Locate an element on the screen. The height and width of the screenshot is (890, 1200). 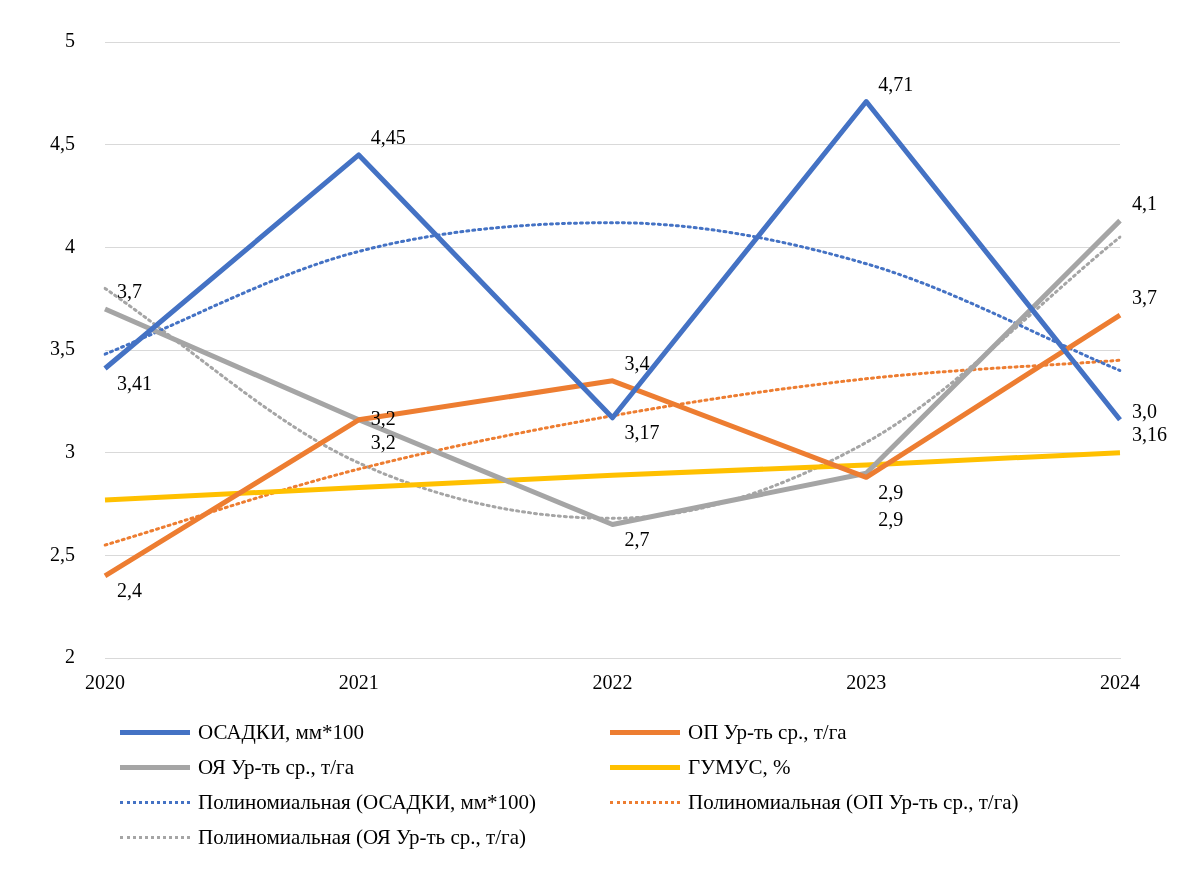
x-tick-label: 2024 is located at coordinates (1120, 682).